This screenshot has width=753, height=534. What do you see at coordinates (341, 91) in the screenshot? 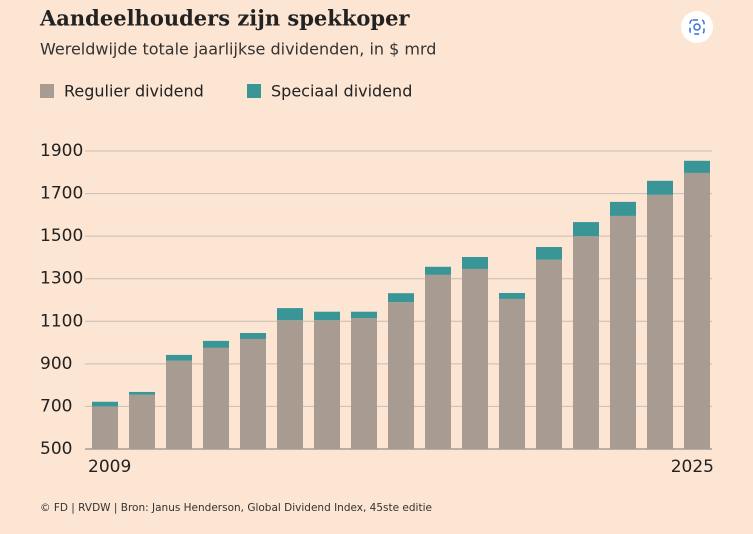
I see `legend-label: Speciaal dividend` at bounding box center [341, 91].